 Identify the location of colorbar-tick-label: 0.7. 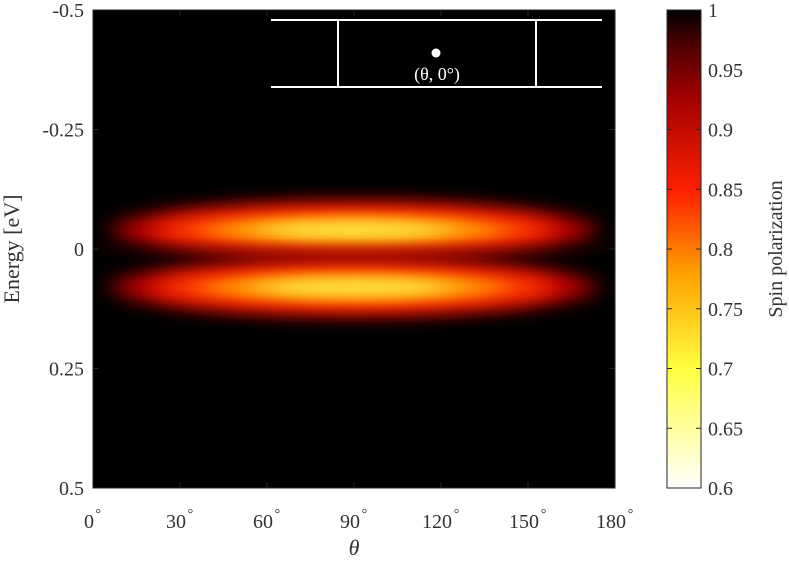
(720, 370).